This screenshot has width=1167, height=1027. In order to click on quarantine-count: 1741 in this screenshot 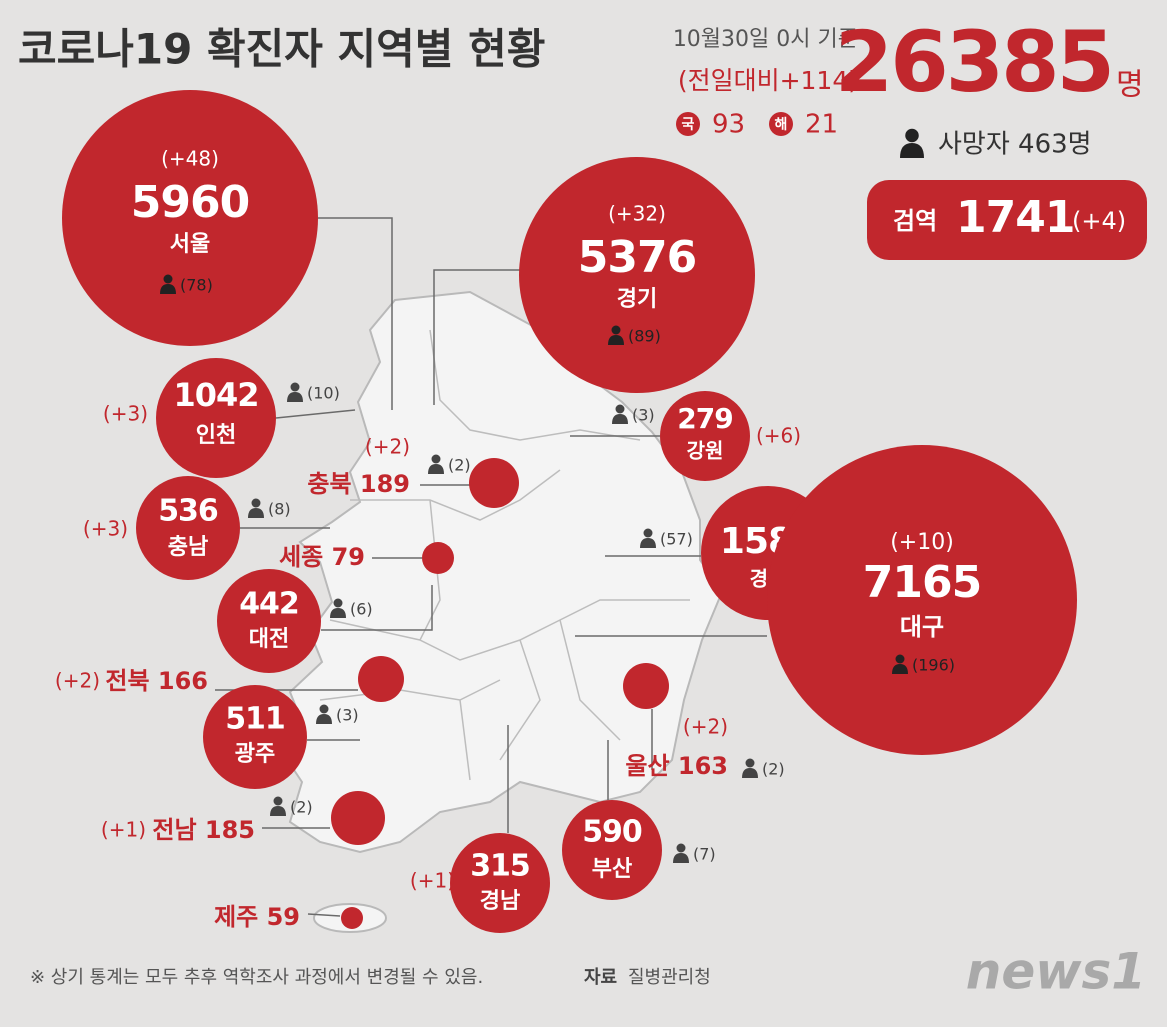, I will do `click(1015, 217)`.